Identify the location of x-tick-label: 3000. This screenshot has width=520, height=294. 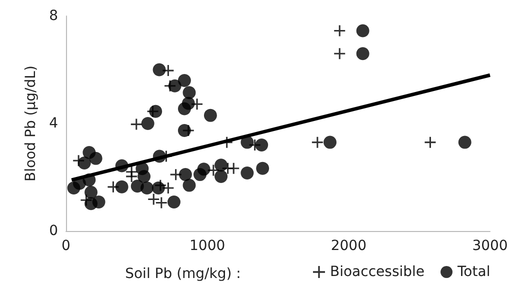
(490, 246).